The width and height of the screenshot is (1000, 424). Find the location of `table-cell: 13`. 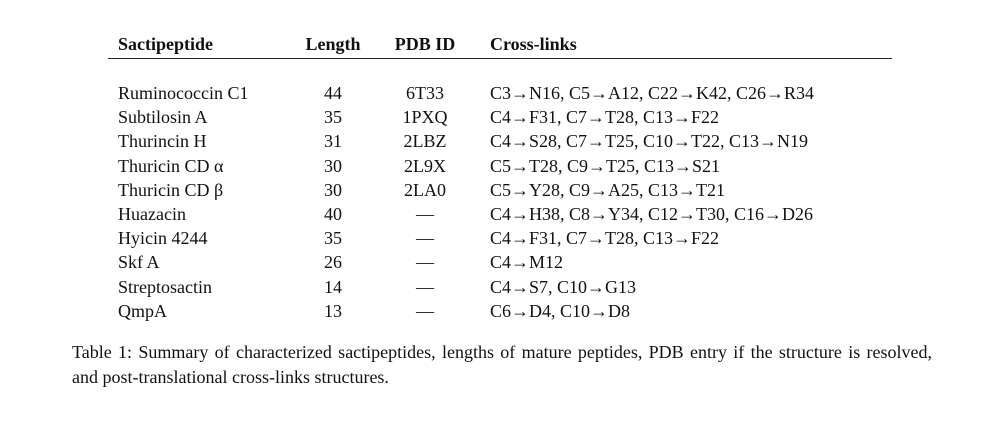

table-cell: 13 is located at coordinates (333, 310).